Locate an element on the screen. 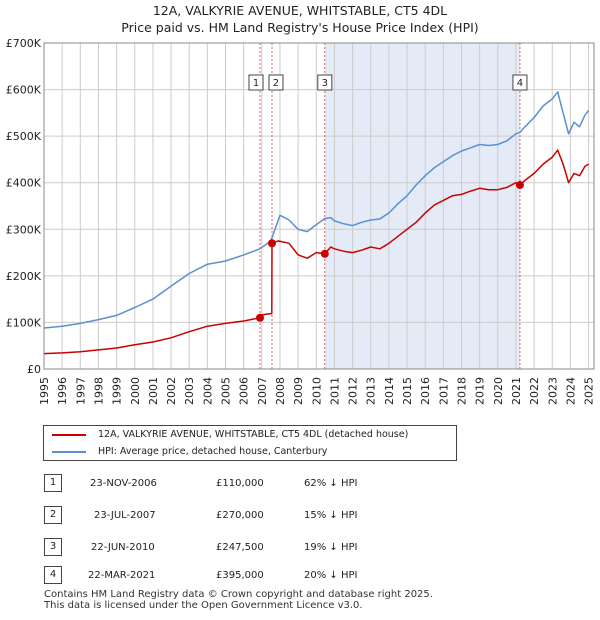 The height and width of the screenshot is (620, 600). y-tick-label: £0 is located at coordinates (34, 369).